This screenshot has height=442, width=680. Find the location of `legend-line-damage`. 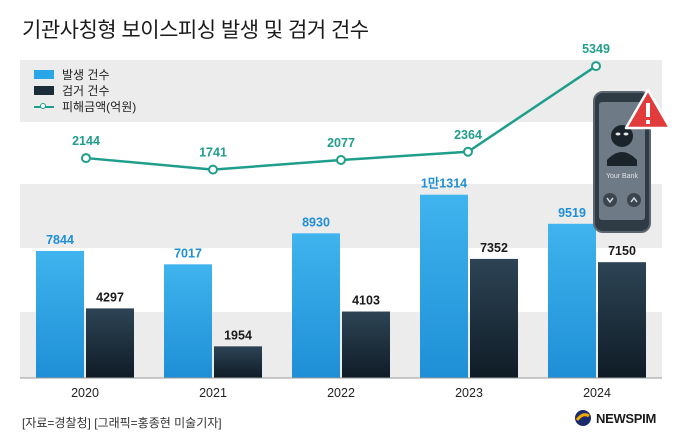

legend-line-damage is located at coordinates (44, 106).